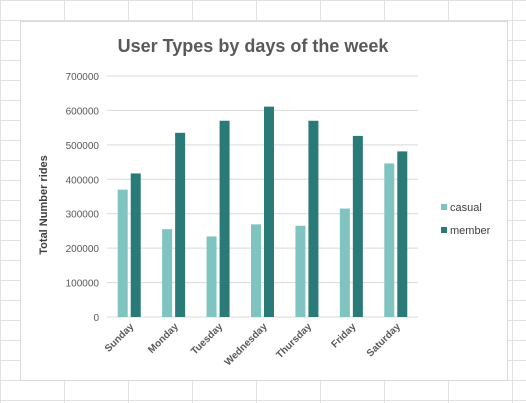 The image size is (526, 403). I want to click on y-tick-label: 0, so click(96, 318).